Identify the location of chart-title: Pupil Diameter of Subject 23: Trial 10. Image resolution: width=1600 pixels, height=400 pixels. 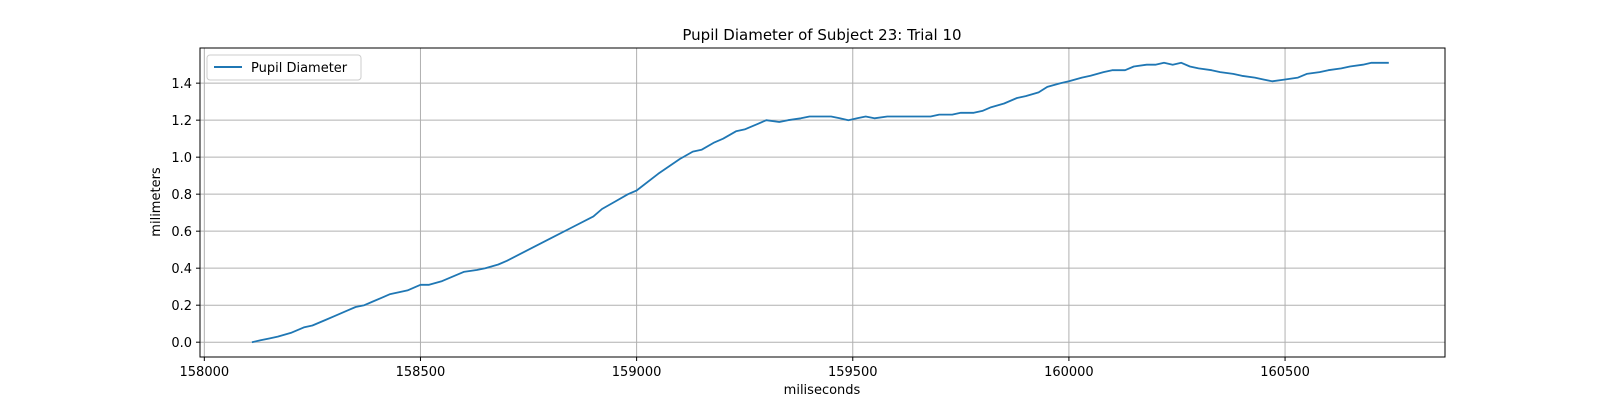
(821, 35).